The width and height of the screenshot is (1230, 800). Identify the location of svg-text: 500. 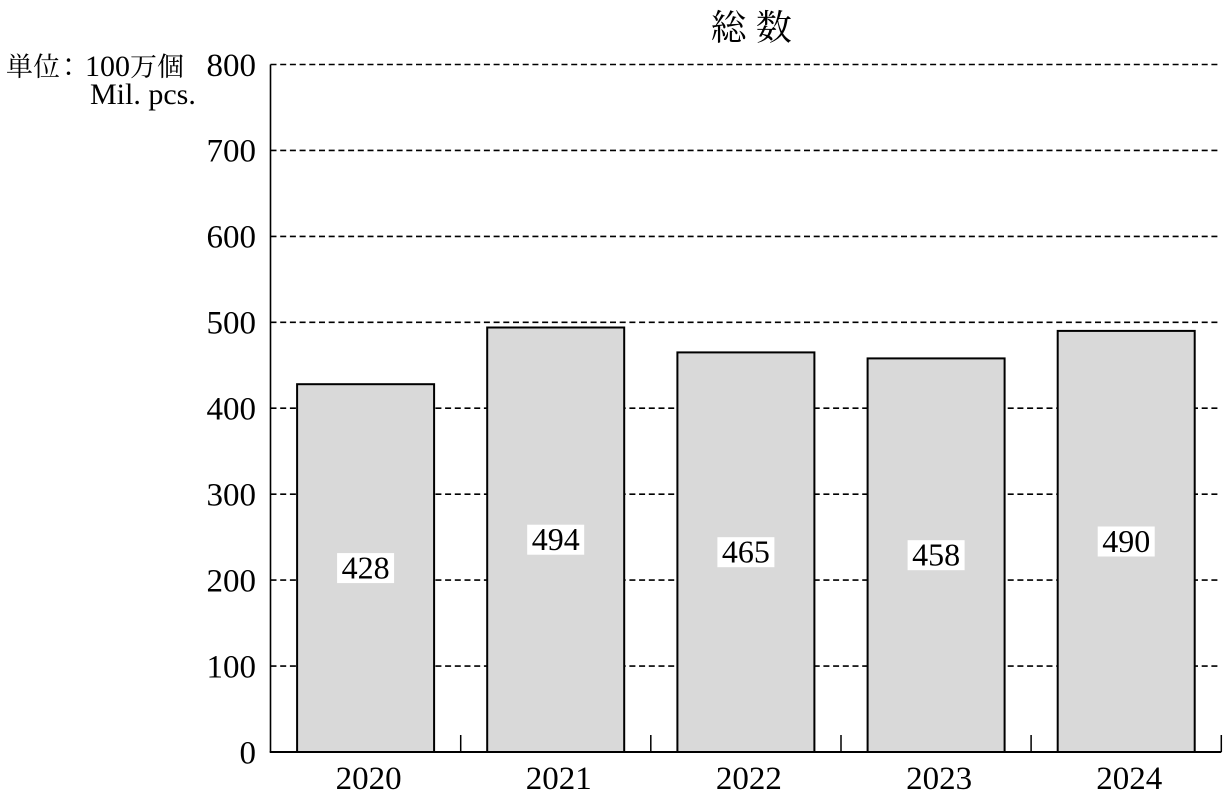
(232, 324).